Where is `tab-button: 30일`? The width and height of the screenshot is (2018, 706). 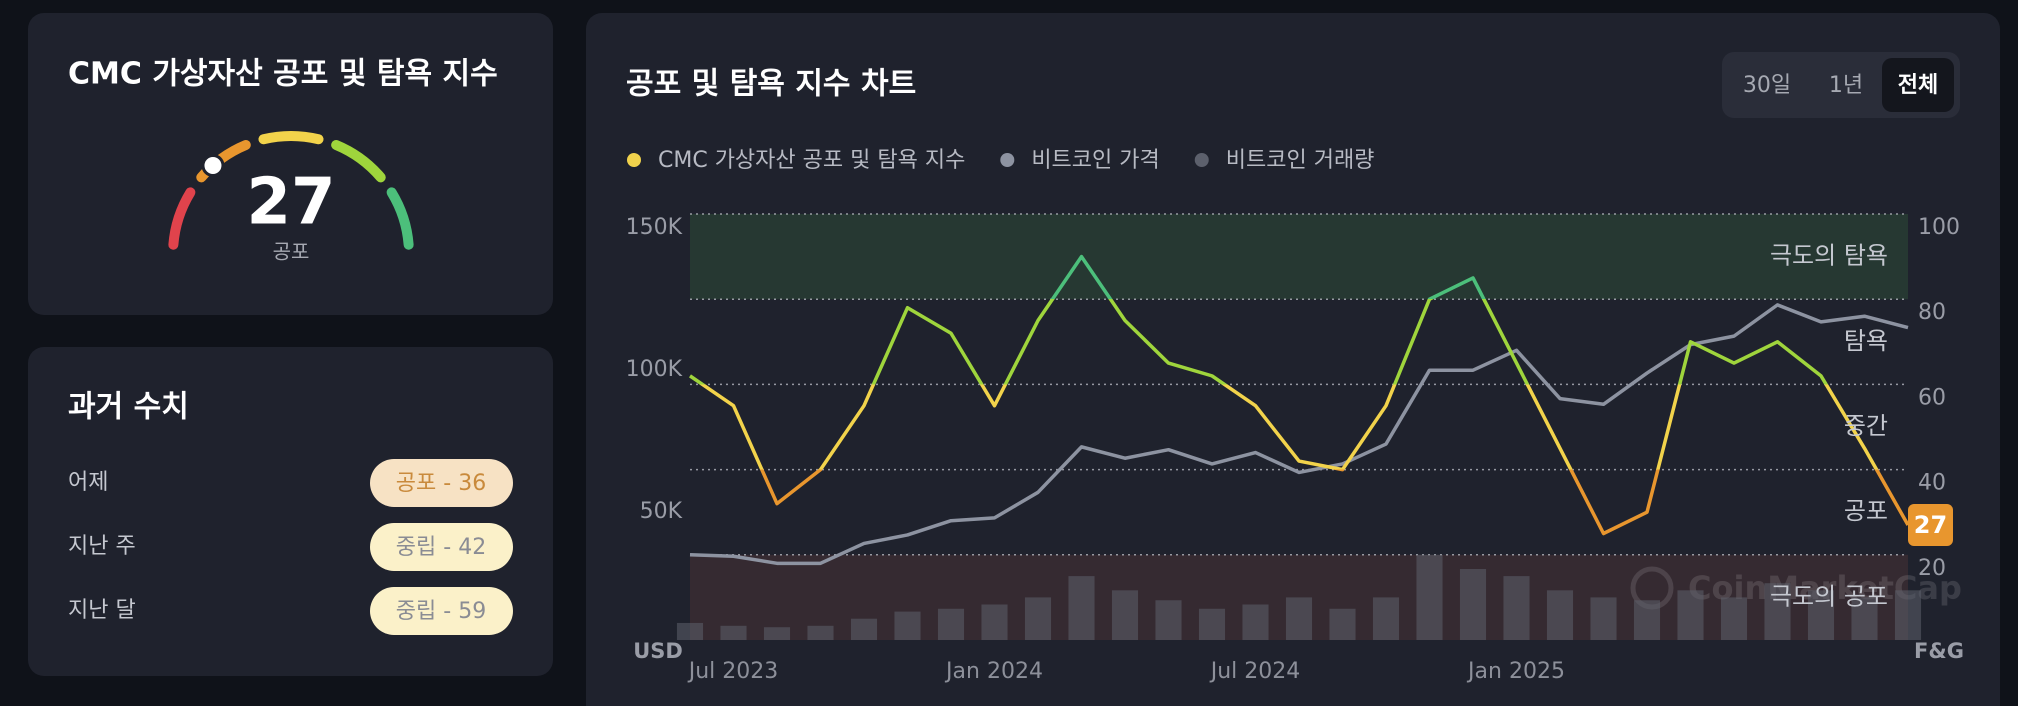 tab-button: 30일 is located at coordinates (1767, 85).